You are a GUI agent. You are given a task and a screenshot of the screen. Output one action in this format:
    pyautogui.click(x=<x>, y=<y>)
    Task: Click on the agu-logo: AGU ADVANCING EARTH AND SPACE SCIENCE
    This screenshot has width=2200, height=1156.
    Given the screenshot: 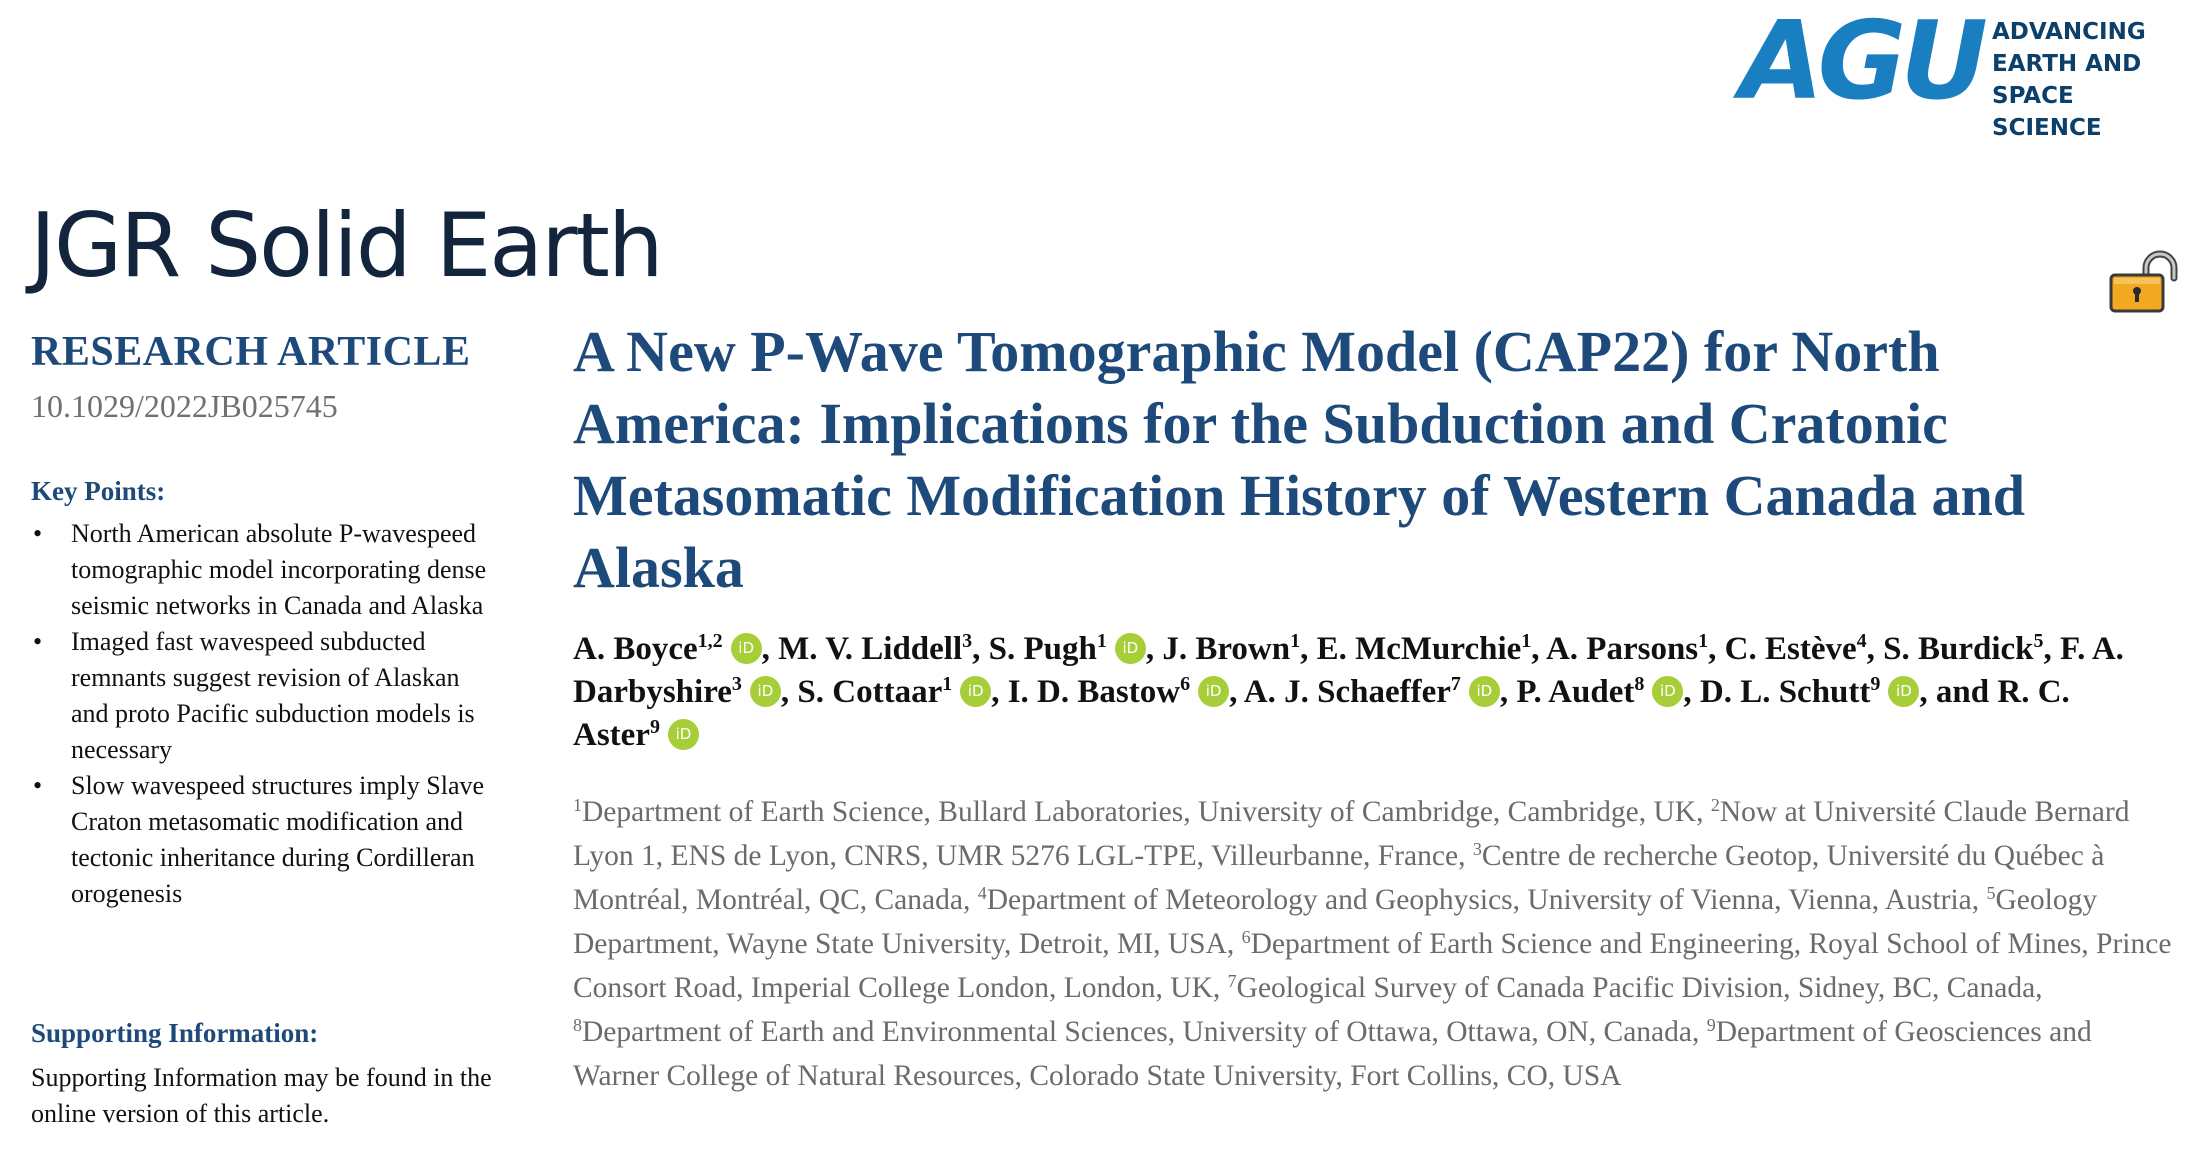 What is the action you would take?
    pyautogui.click(x=1965, y=75)
    